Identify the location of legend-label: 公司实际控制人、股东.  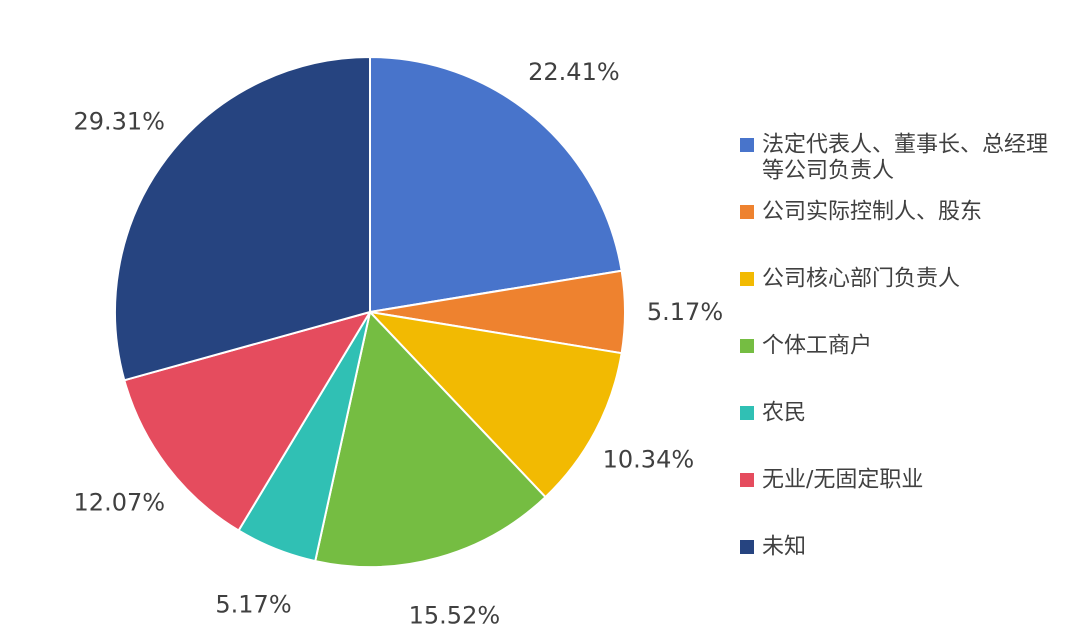
(872, 212).